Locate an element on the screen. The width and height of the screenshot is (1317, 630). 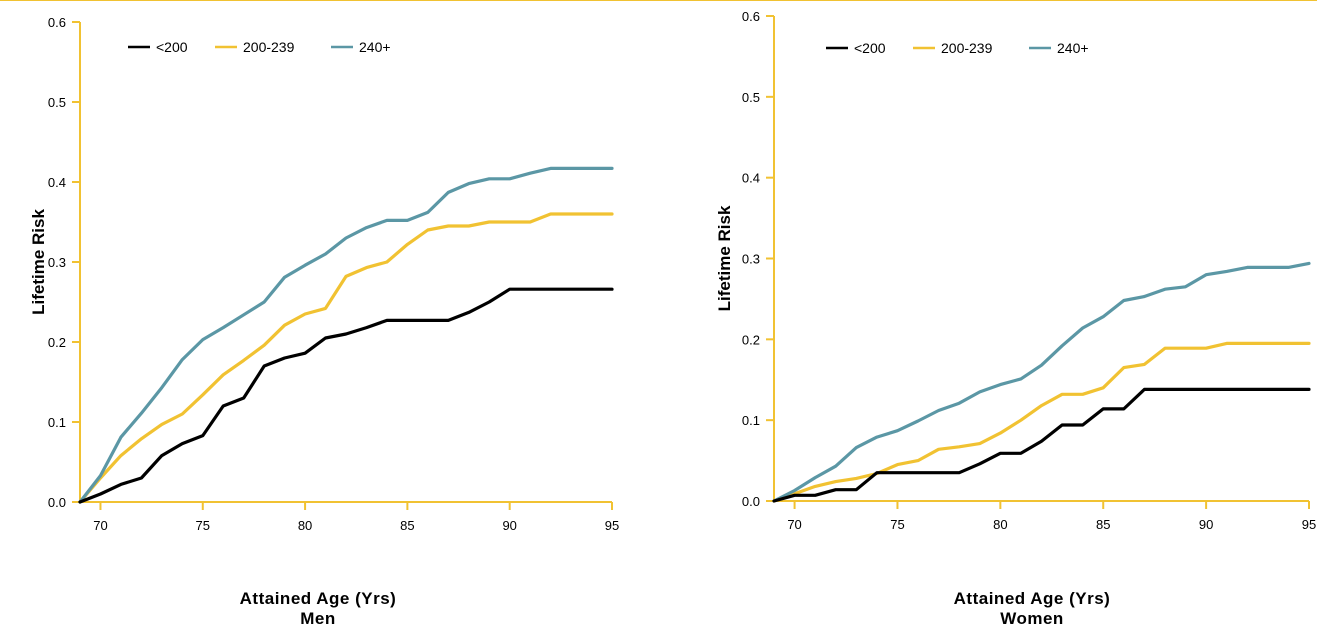
panel-subtitle: Men is located at coordinates (318, 618).